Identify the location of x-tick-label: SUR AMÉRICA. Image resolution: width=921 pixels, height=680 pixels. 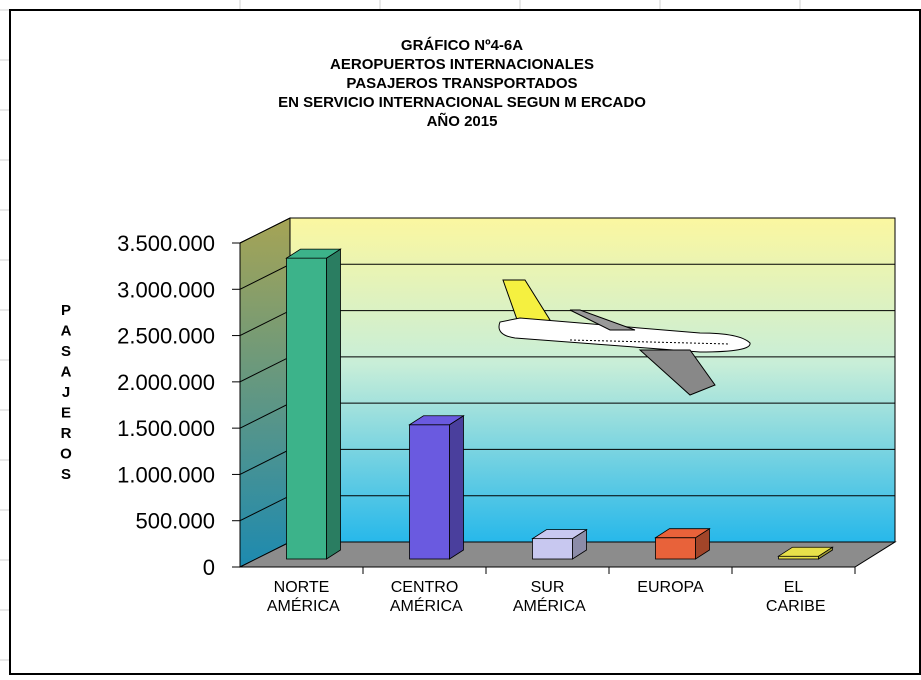
(547, 597).